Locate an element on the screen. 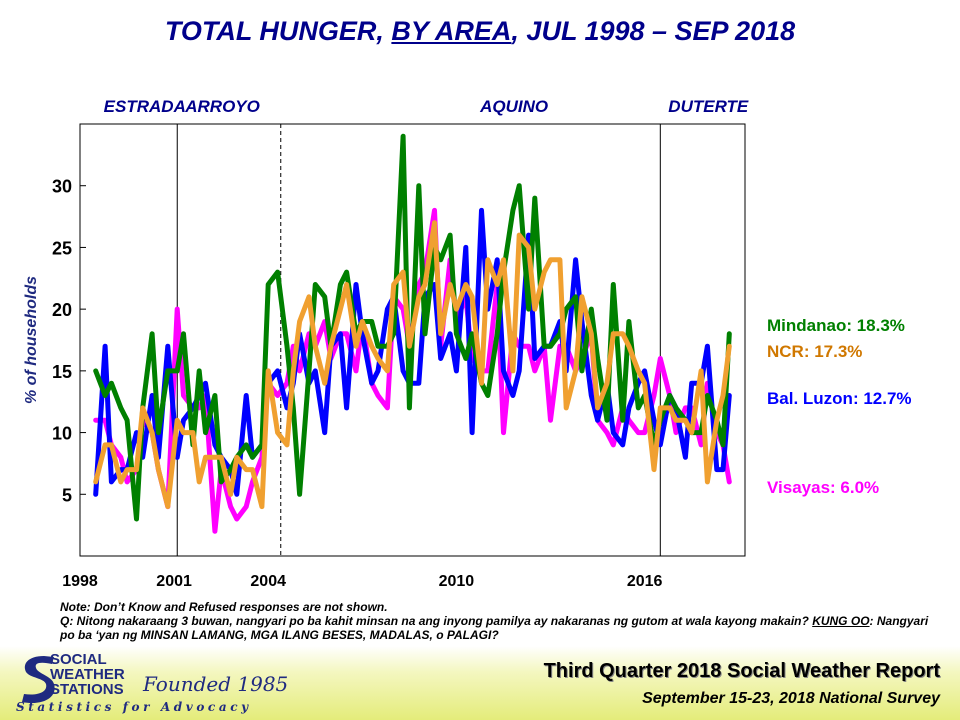 The width and height of the screenshot is (960, 720). note-kung-oo: KUNG OO is located at coordinates (841, 621).